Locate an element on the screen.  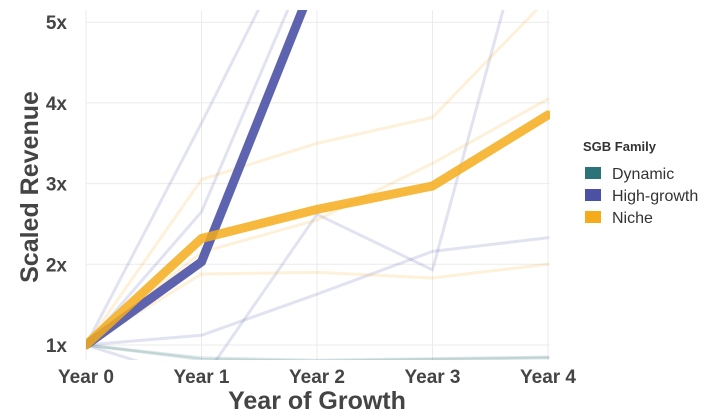
legend-label: Dynamic is located at coordinates (643, 174).